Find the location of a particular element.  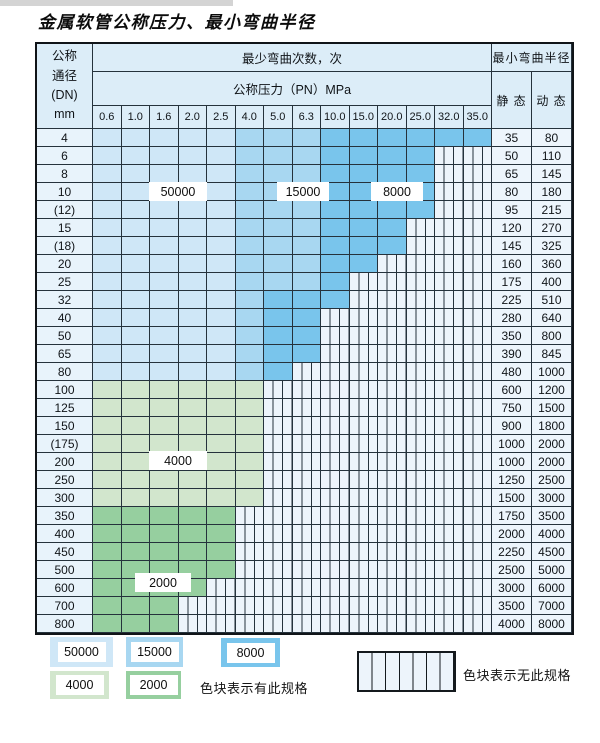

overlay-label-8000: 8000 is located at coordinates (397, 191).